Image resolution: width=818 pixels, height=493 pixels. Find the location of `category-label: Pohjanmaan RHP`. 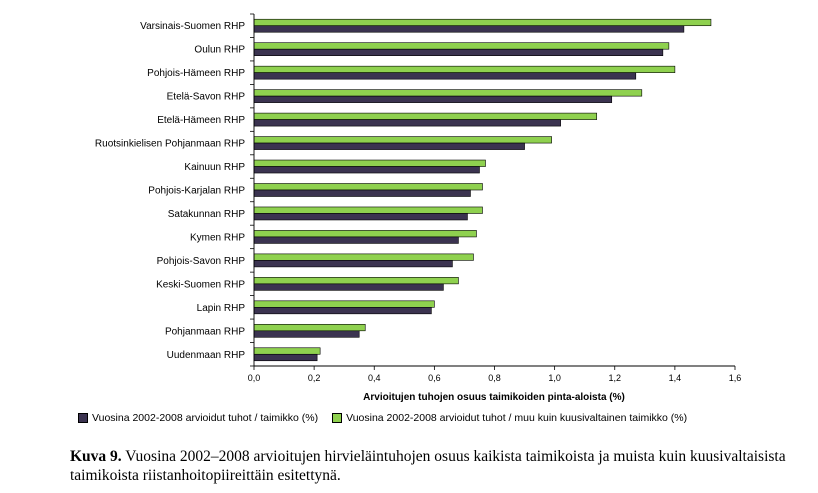

category-label: Pohjanmaan RHP is located at coordinates (205, 331).